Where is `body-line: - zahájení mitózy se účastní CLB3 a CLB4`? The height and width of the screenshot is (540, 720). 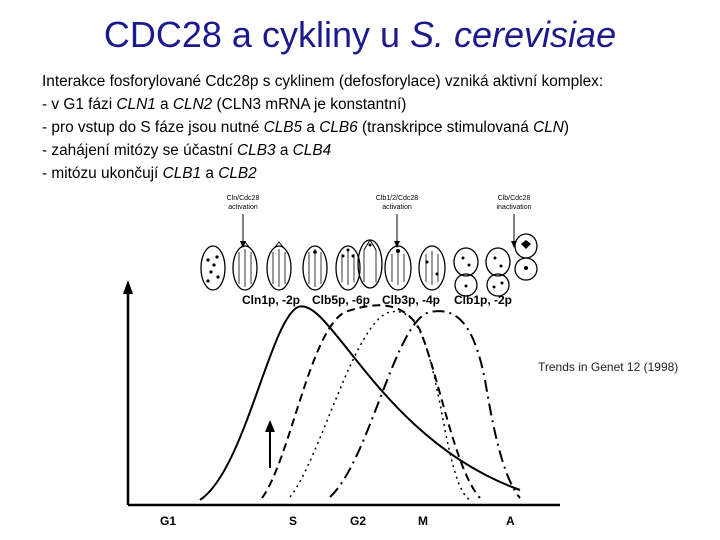 body-line: - zahájení mitózy se účastní CLB3 a CLB4 is located at coordinates (377, 150).